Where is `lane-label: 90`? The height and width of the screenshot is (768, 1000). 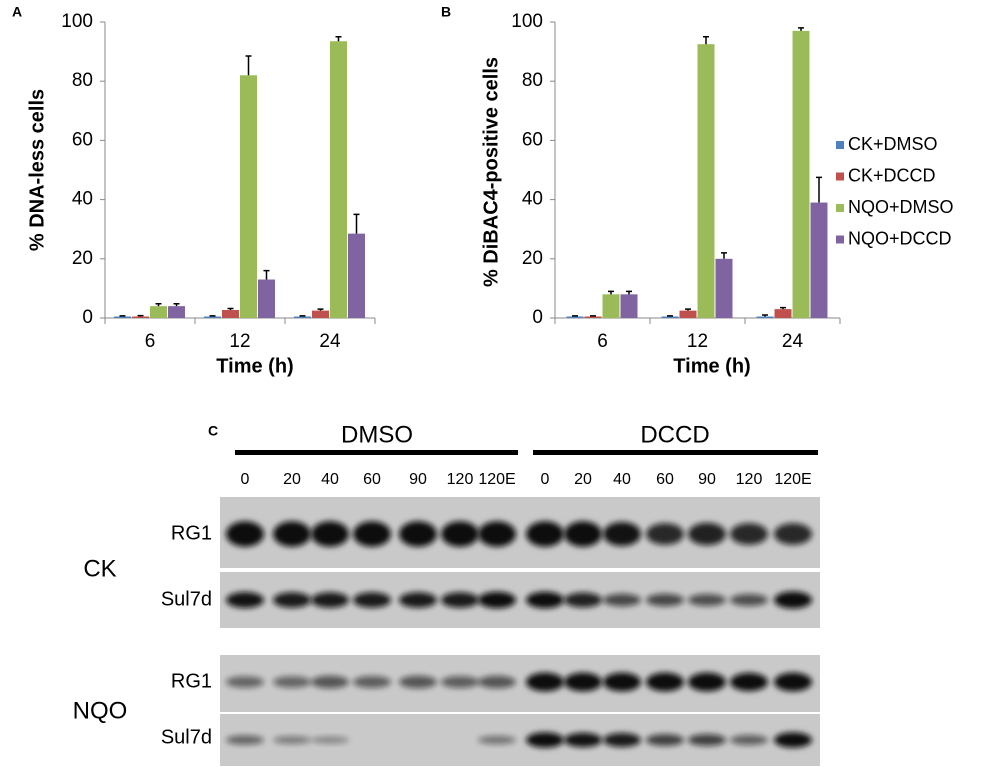
lane-label: 90 is located at coordinates (418, 479).